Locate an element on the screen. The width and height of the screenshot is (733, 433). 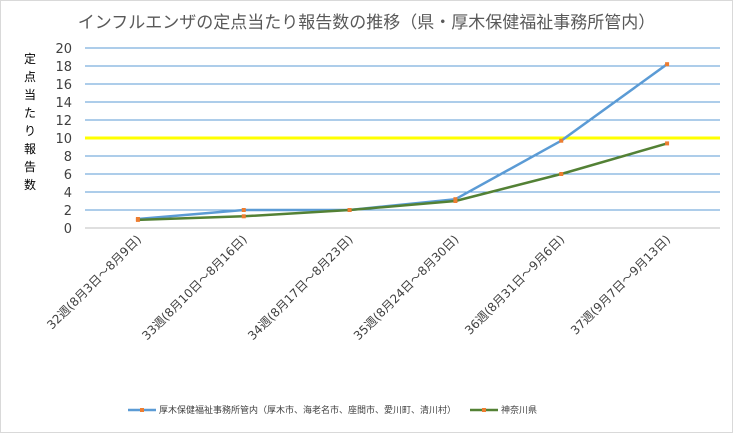
y-tick-label: 8 is located at coordinates (68, 157).